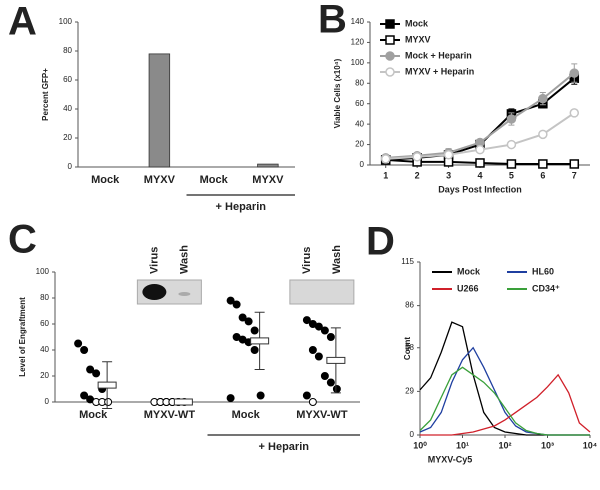 The width and height of the screenshot is (600, 490). Describe the element at coordinates (358, 42) in the screenshot. I see `y-tick-label: 120` at that location.